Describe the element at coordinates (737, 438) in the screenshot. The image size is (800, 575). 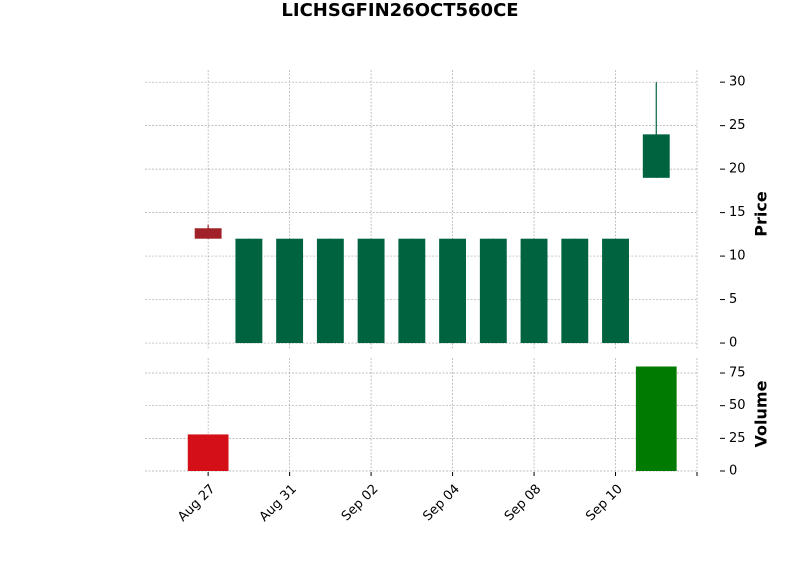
I see `y2-tick-label: 25` at that location.